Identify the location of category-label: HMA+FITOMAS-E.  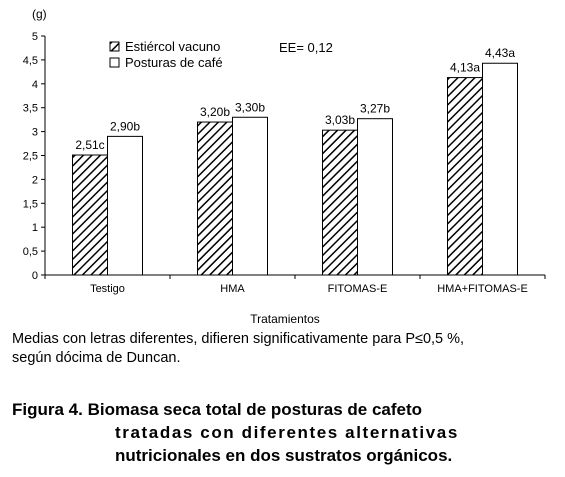
(482, 289).